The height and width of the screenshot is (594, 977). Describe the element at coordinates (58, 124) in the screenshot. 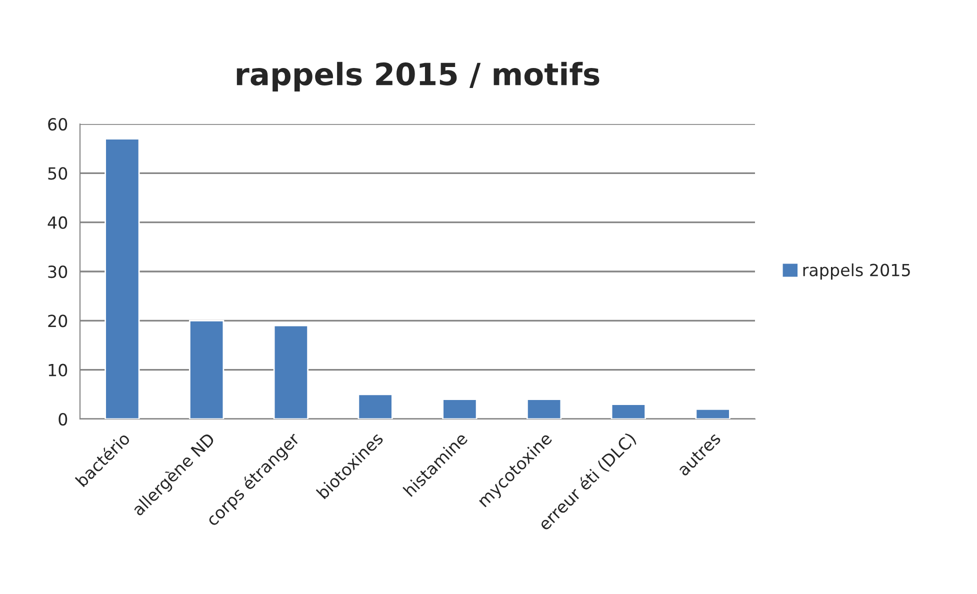

I see `y-tick-label: 60` at that location.